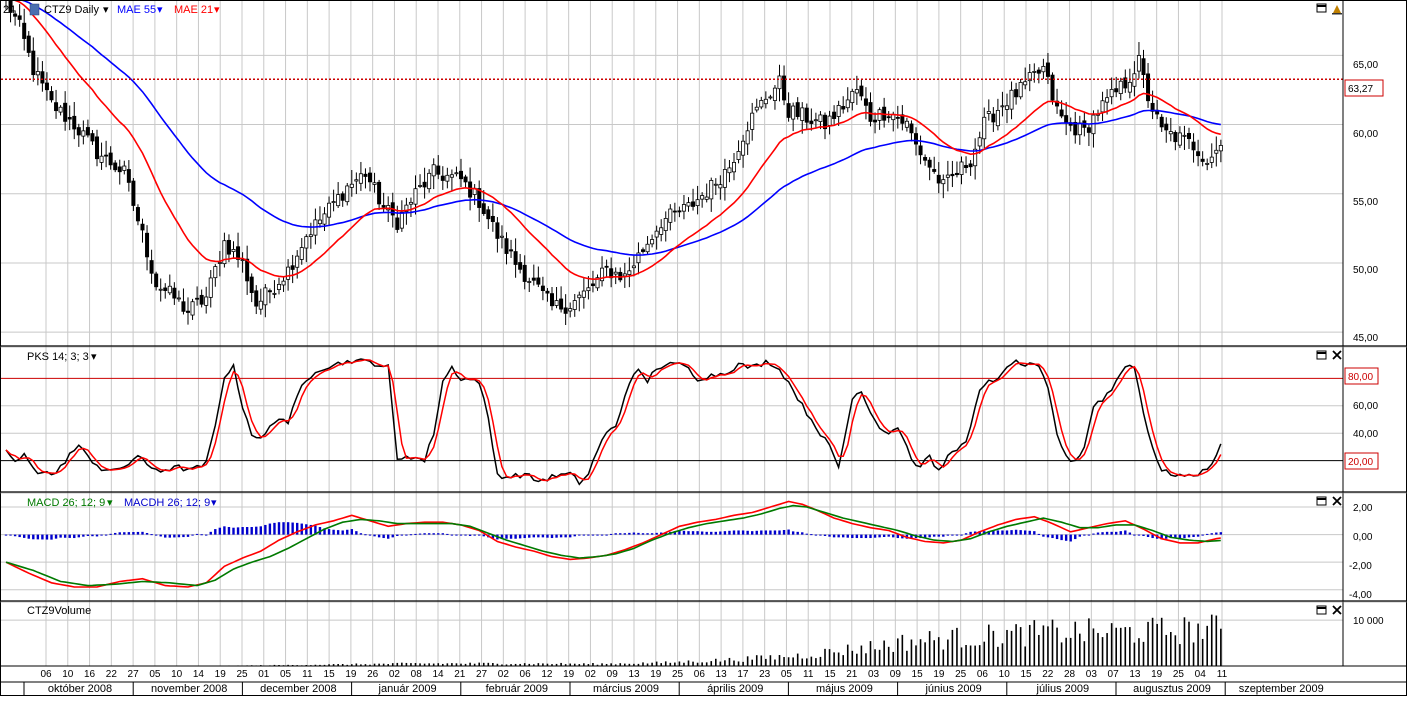  I want to click on price-tick-label: 45,00, so click(1365, 338).